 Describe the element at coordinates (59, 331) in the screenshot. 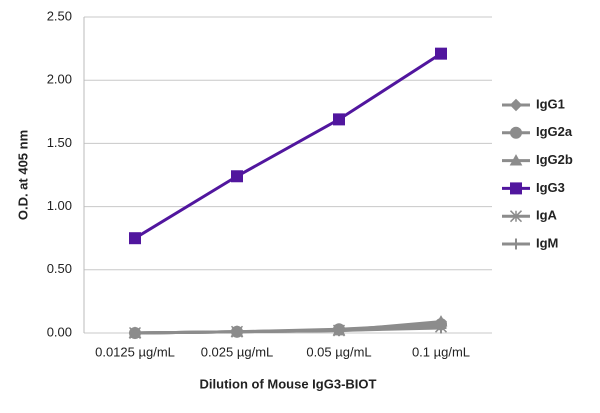

I see `y-tick-label: 0.00` at that location.